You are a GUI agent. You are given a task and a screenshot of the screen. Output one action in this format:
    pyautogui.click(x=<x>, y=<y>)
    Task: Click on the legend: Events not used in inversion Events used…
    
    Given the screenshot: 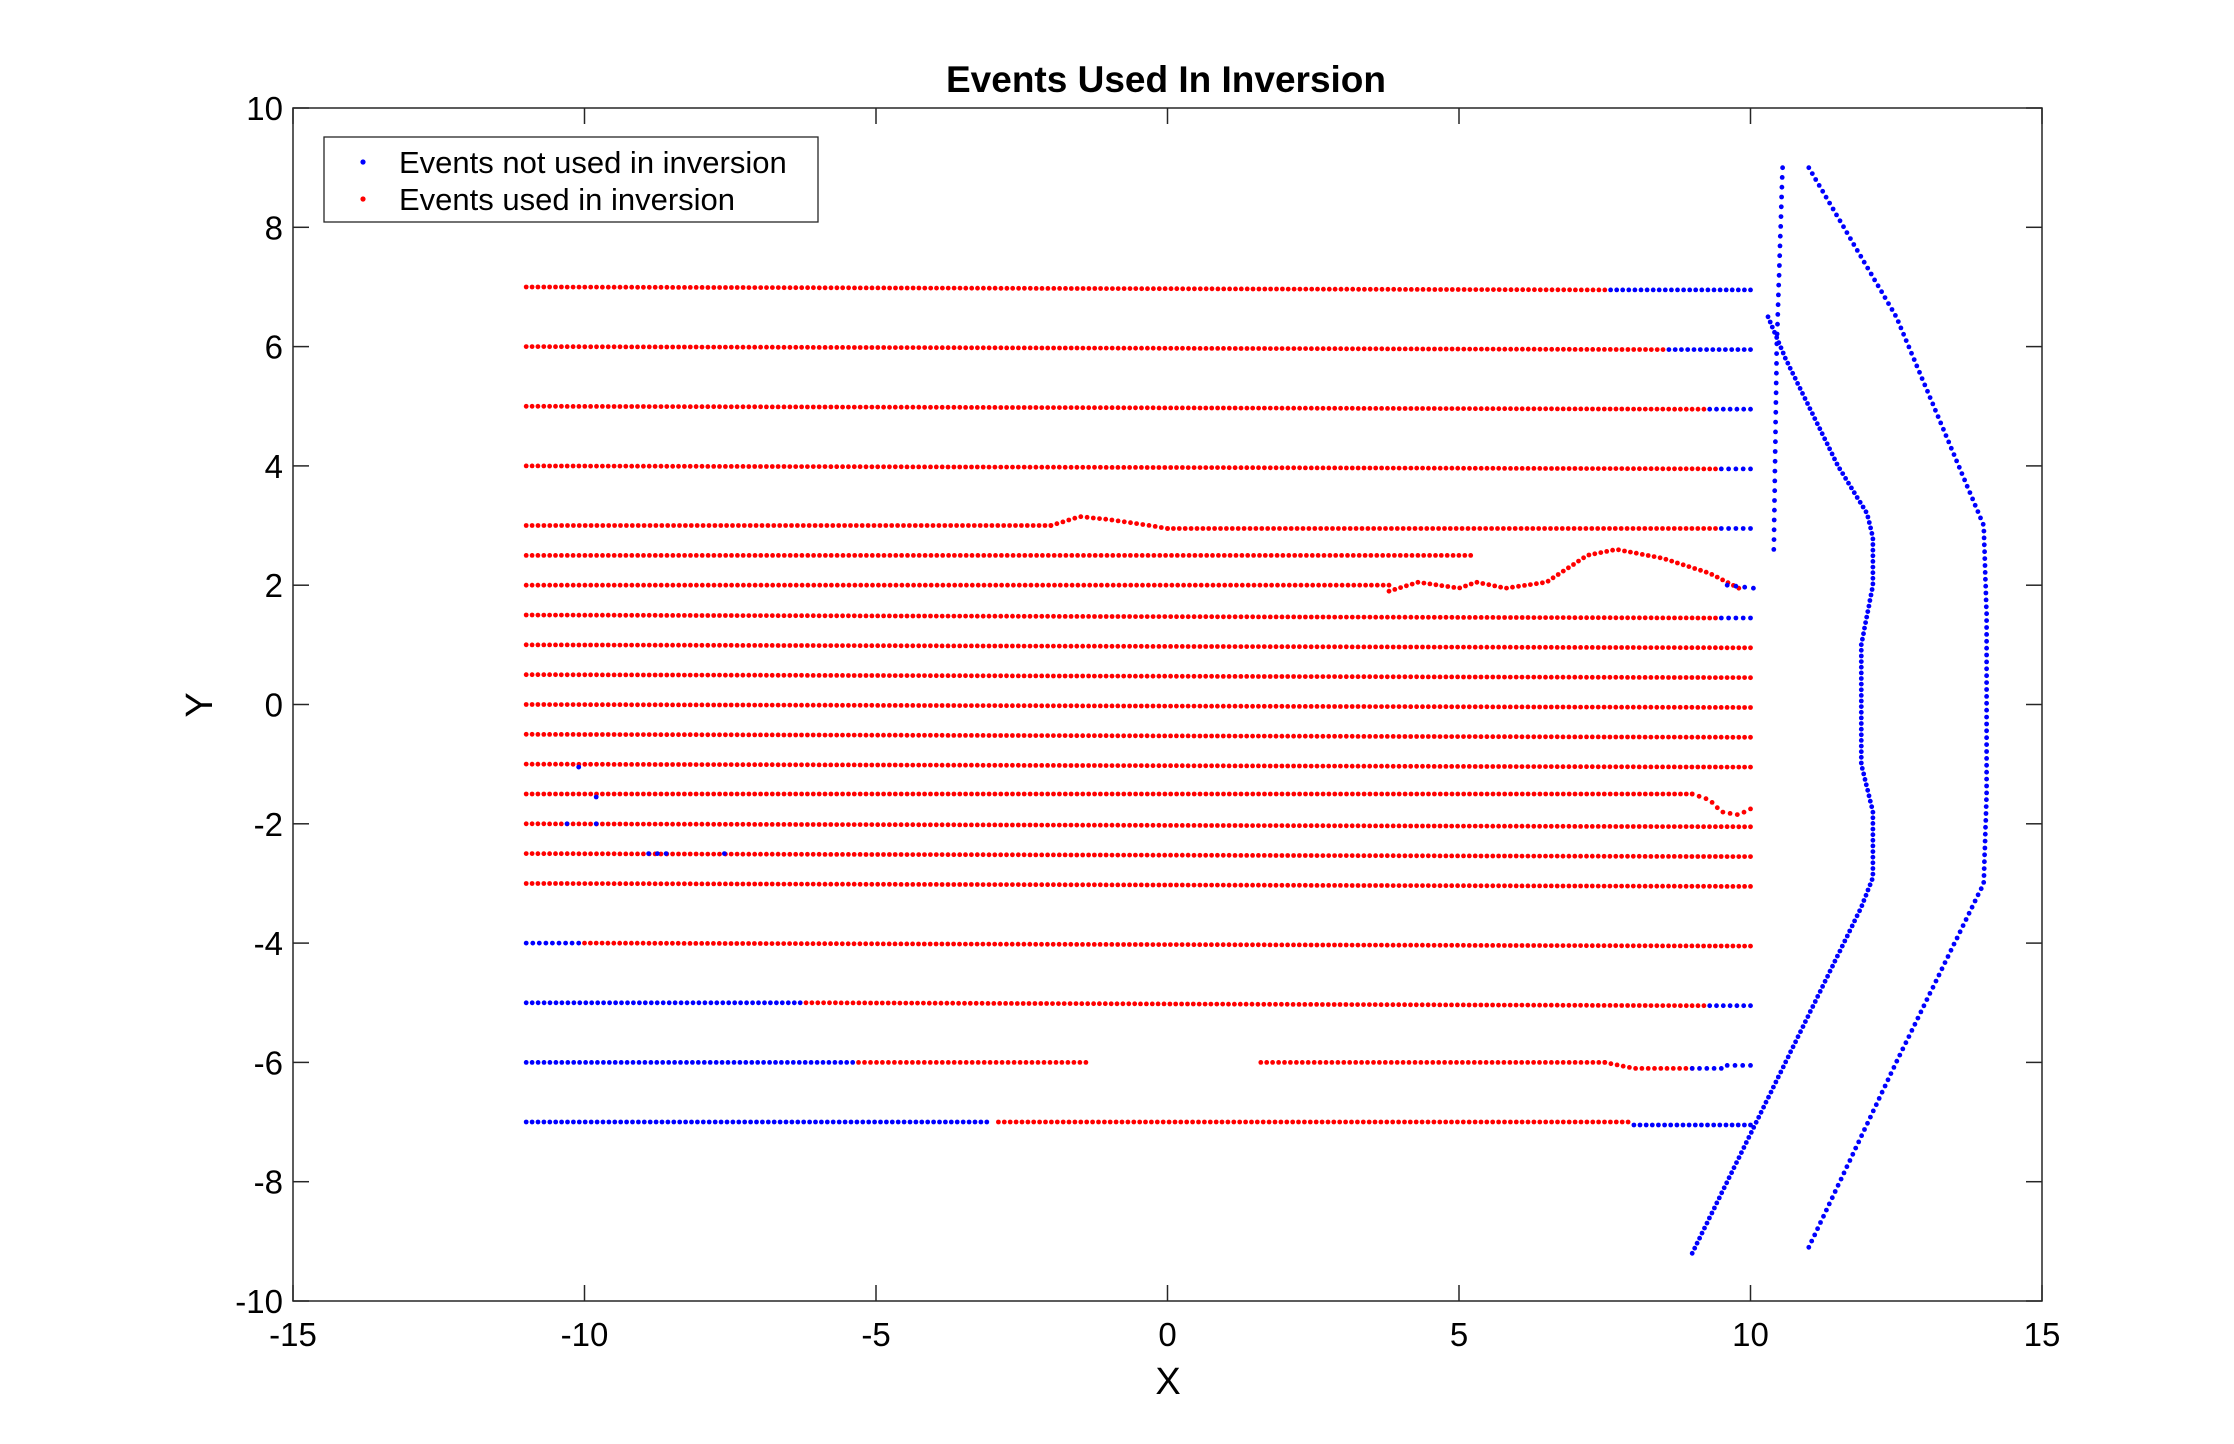 What is the action you would take?
    pyautogui.click(x=571, y=179)
    